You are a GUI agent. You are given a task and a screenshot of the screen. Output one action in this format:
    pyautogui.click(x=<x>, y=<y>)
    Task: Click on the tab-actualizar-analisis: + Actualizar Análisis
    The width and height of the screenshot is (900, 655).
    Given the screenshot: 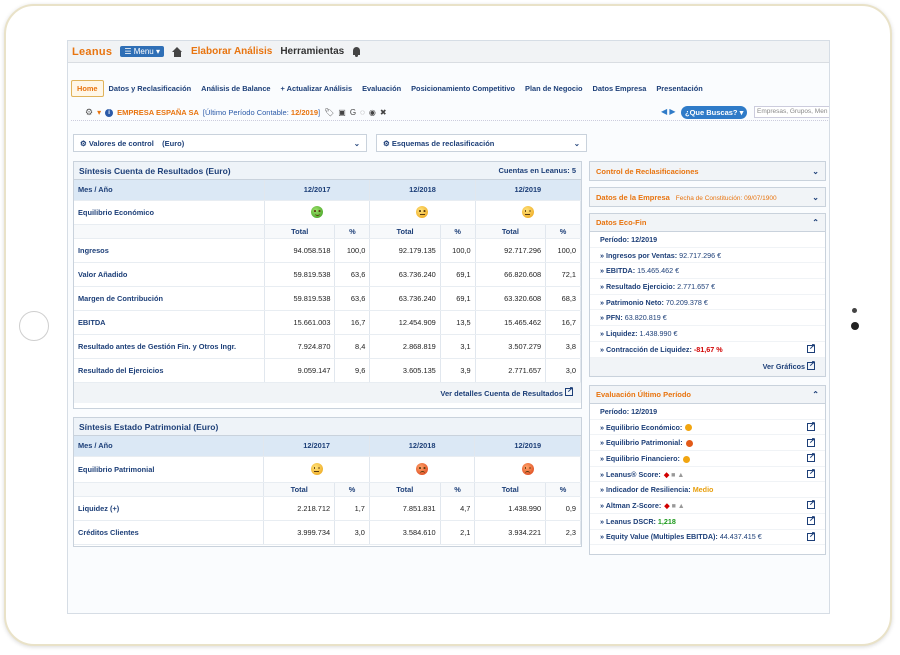 What is the action you would take?
    pyautogui.click(x=316, y=88)
    